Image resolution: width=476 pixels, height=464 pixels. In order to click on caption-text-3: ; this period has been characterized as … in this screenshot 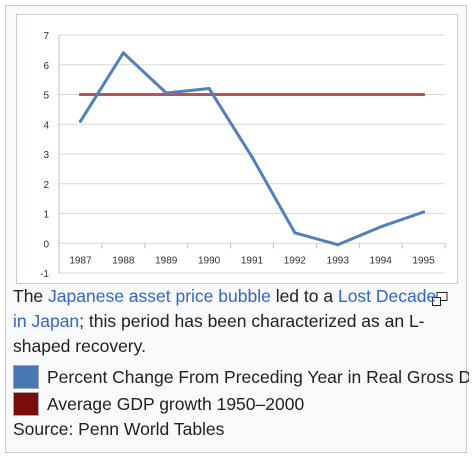, I will do `click(219, 333)`.